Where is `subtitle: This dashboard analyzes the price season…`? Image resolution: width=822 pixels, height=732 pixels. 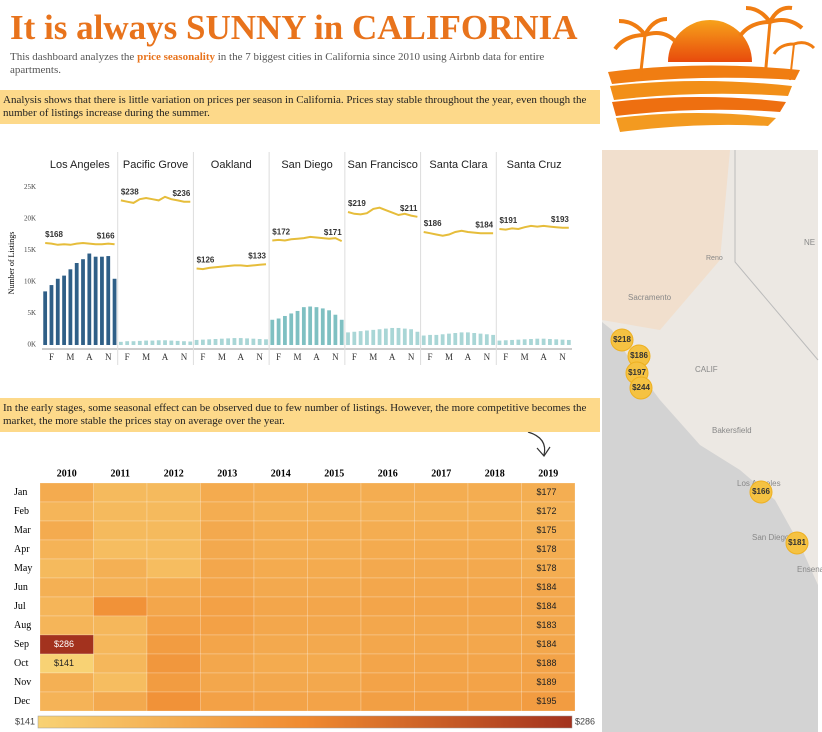 subtitle: This dashboard analyzes the price season… is located at coordinates (290, 64).